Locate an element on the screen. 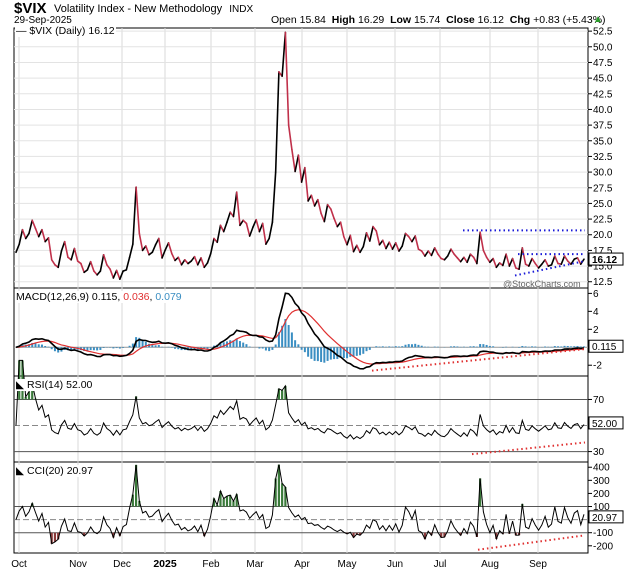  y-tick-label: 4 is located at coordinates (596, 312).